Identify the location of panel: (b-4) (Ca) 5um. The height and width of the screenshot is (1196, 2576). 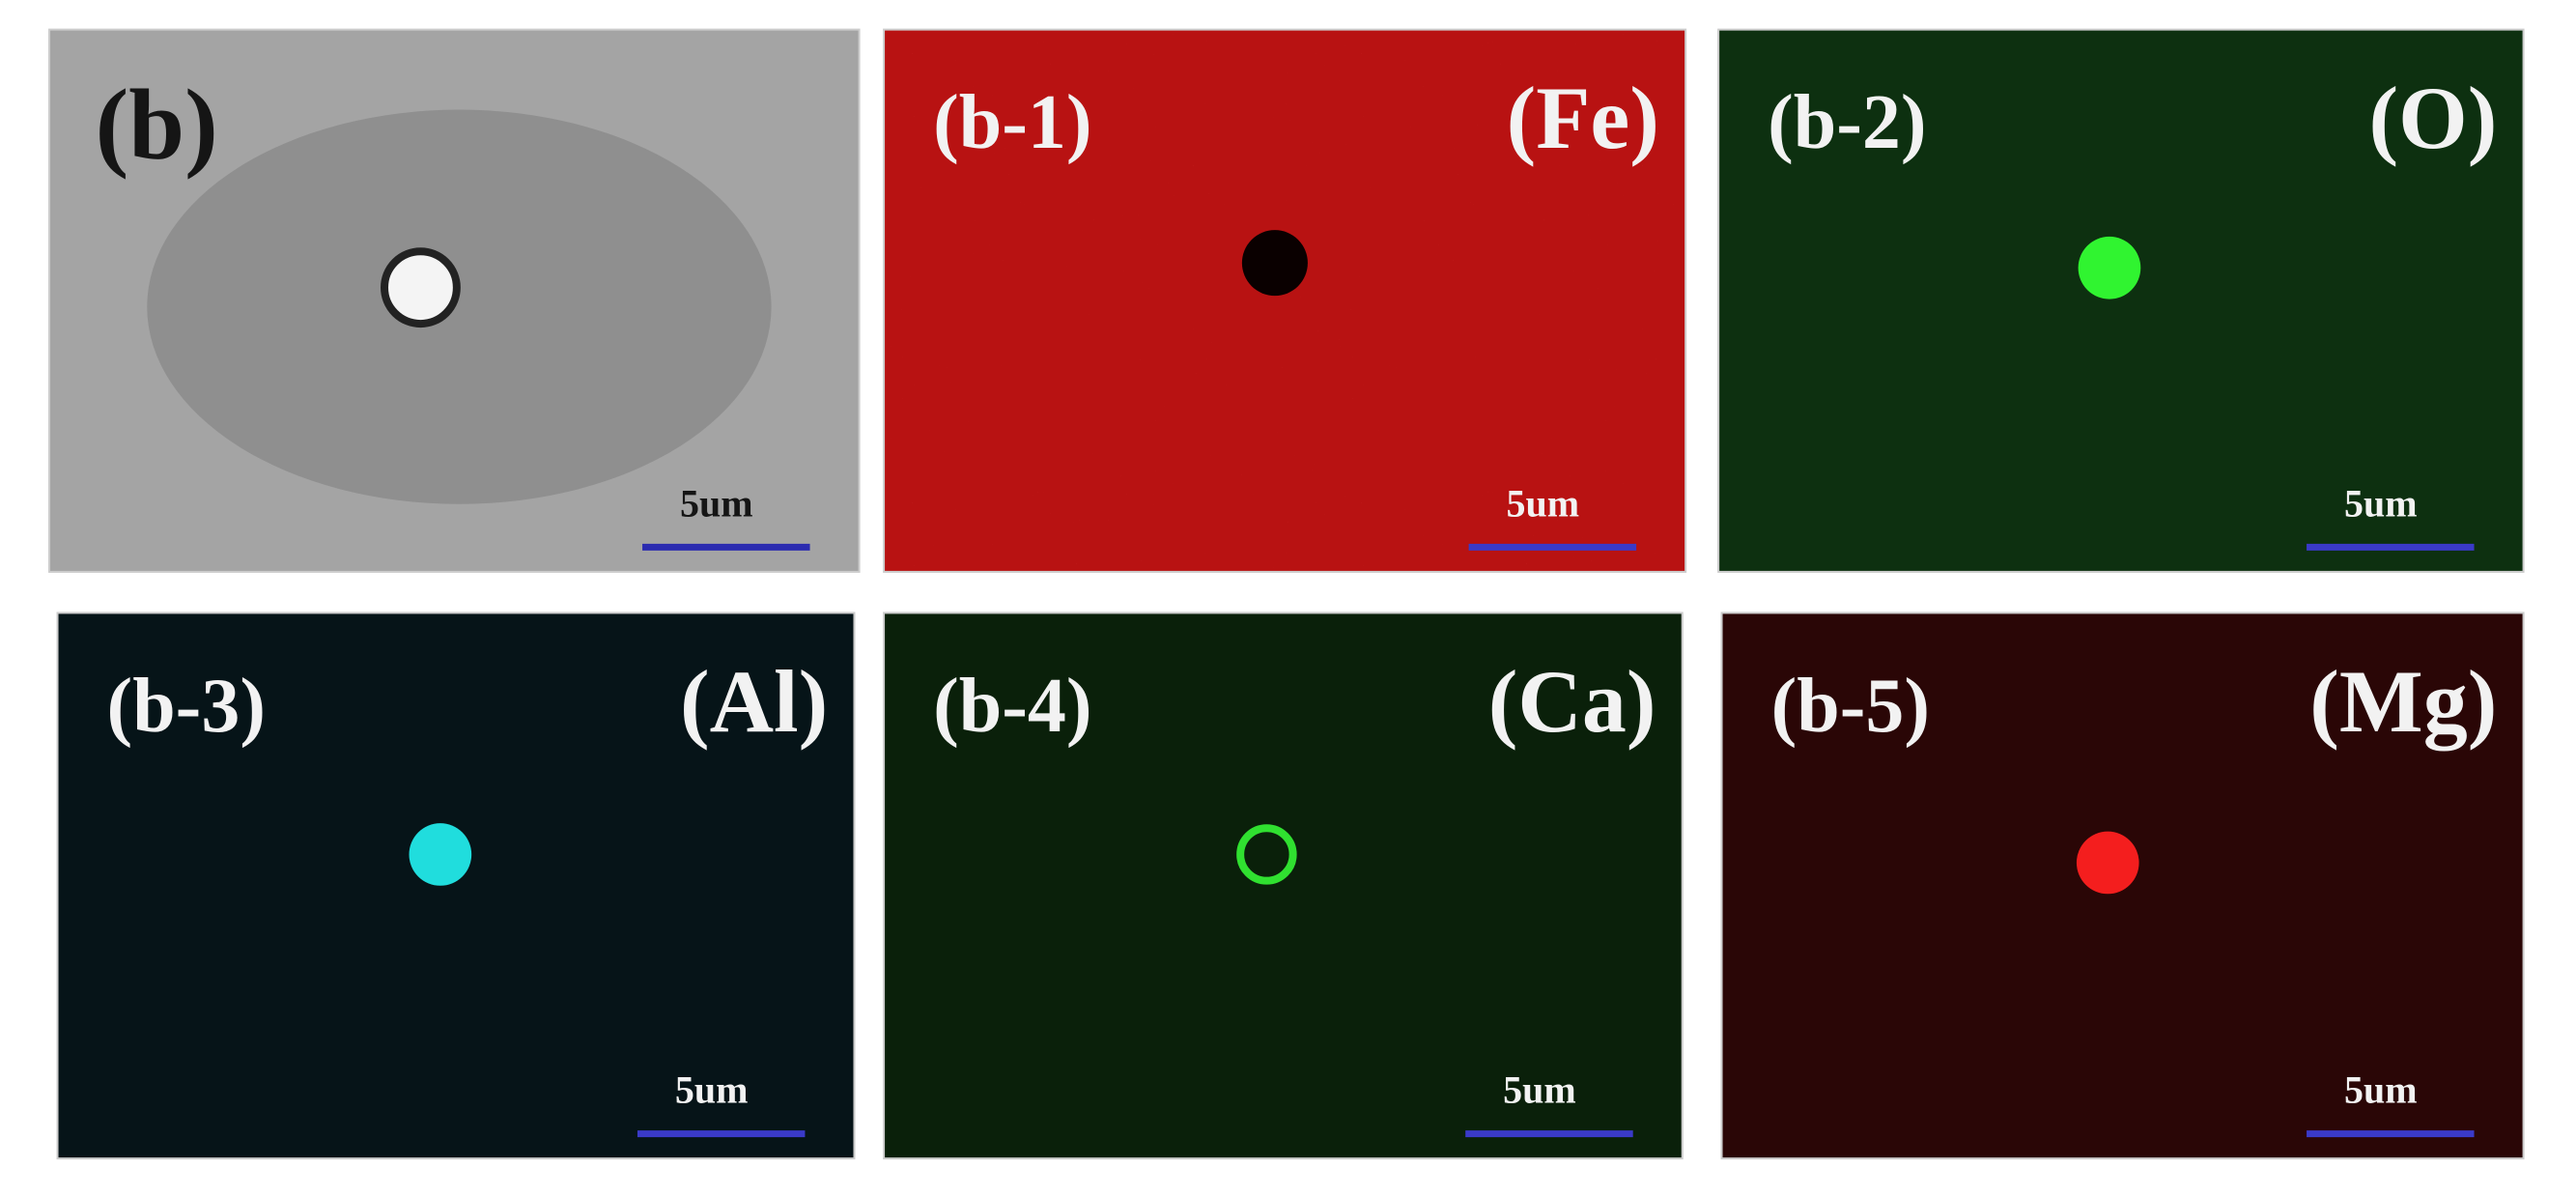
(1283, 886).